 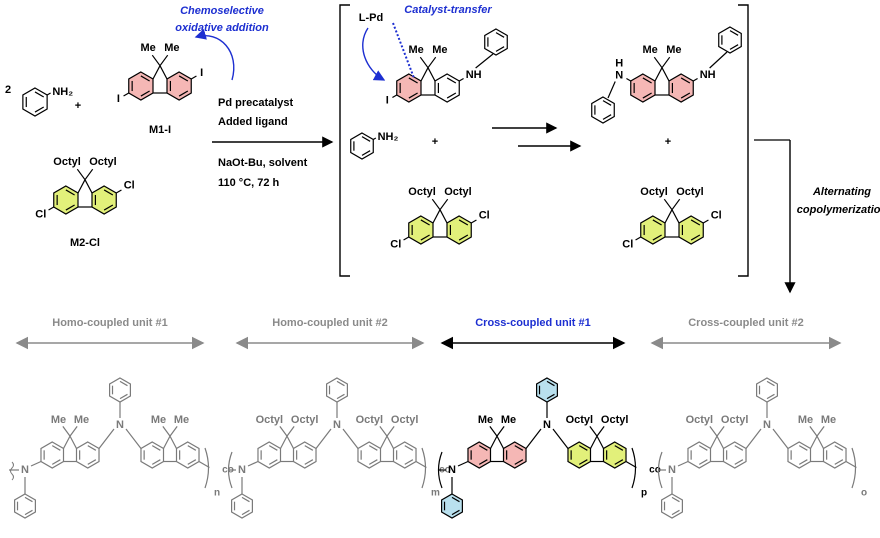 What do you see at coordinates (12, 471) in the screenshot?
I see `wavy-bond` at bounding box center [12, 471].